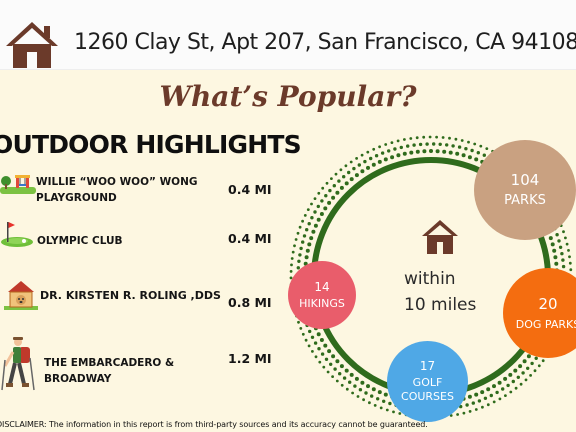  What do you see at coordinates (130, 295) in the screenshot?
I see `highlight-name: DR. KIRSTEN R. ROLING ,DDS` at bounding box center [130, 295].